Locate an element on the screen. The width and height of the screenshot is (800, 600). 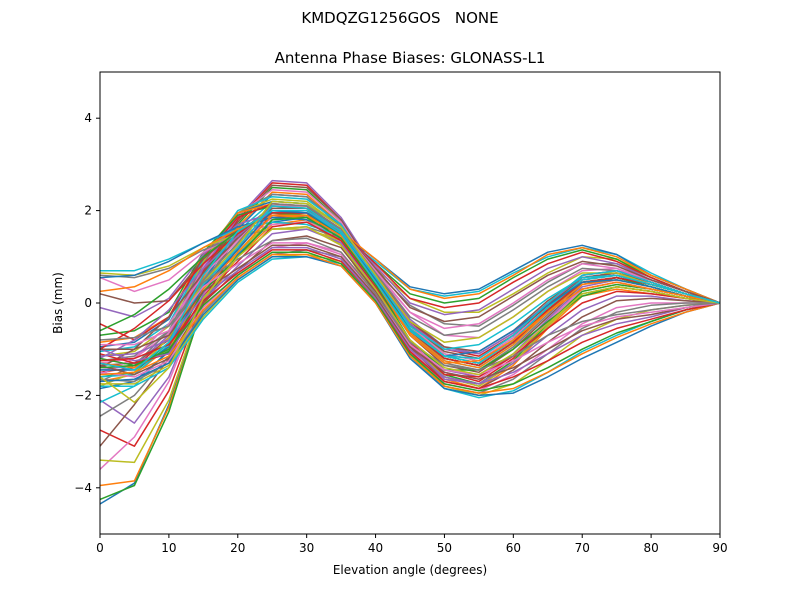
x-axis-label: Elevation angle (degrees) is located at coordinates (410, 570).